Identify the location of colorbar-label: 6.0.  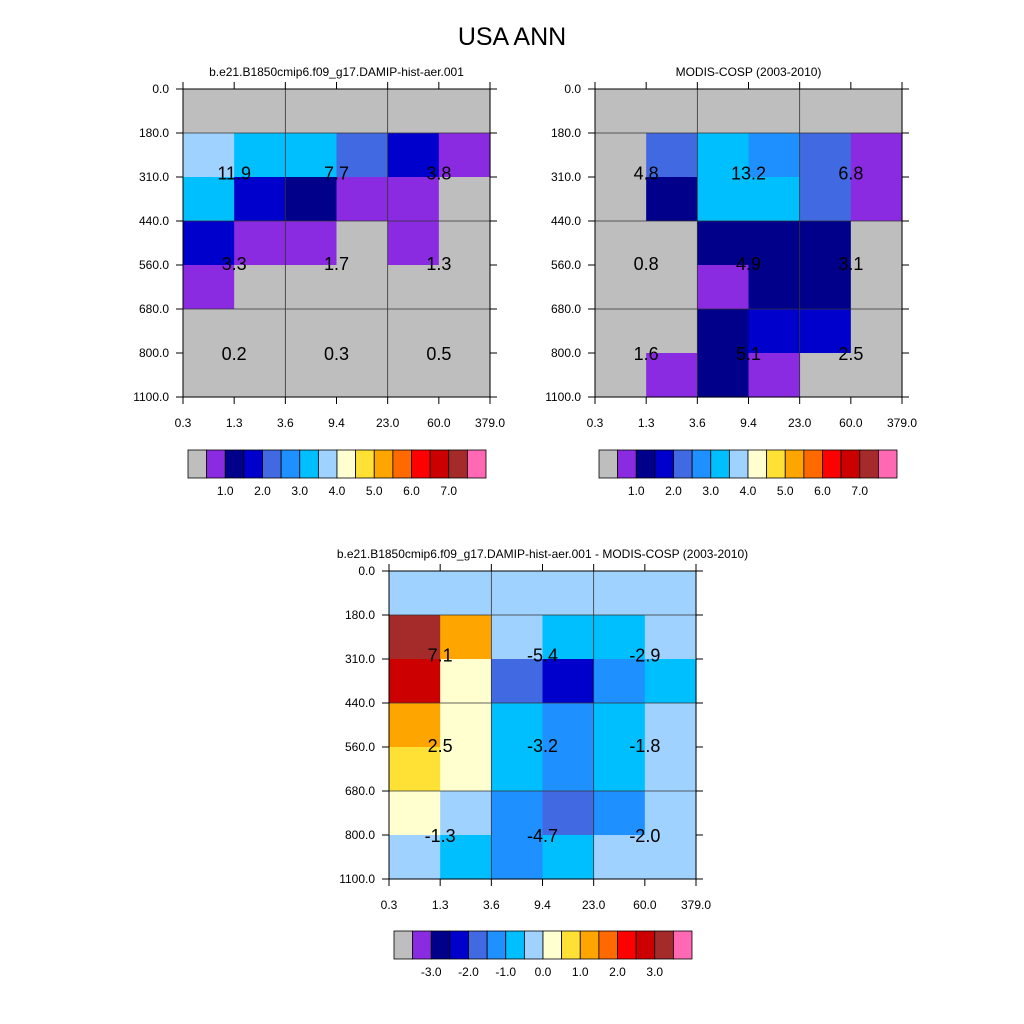
(822, 491).